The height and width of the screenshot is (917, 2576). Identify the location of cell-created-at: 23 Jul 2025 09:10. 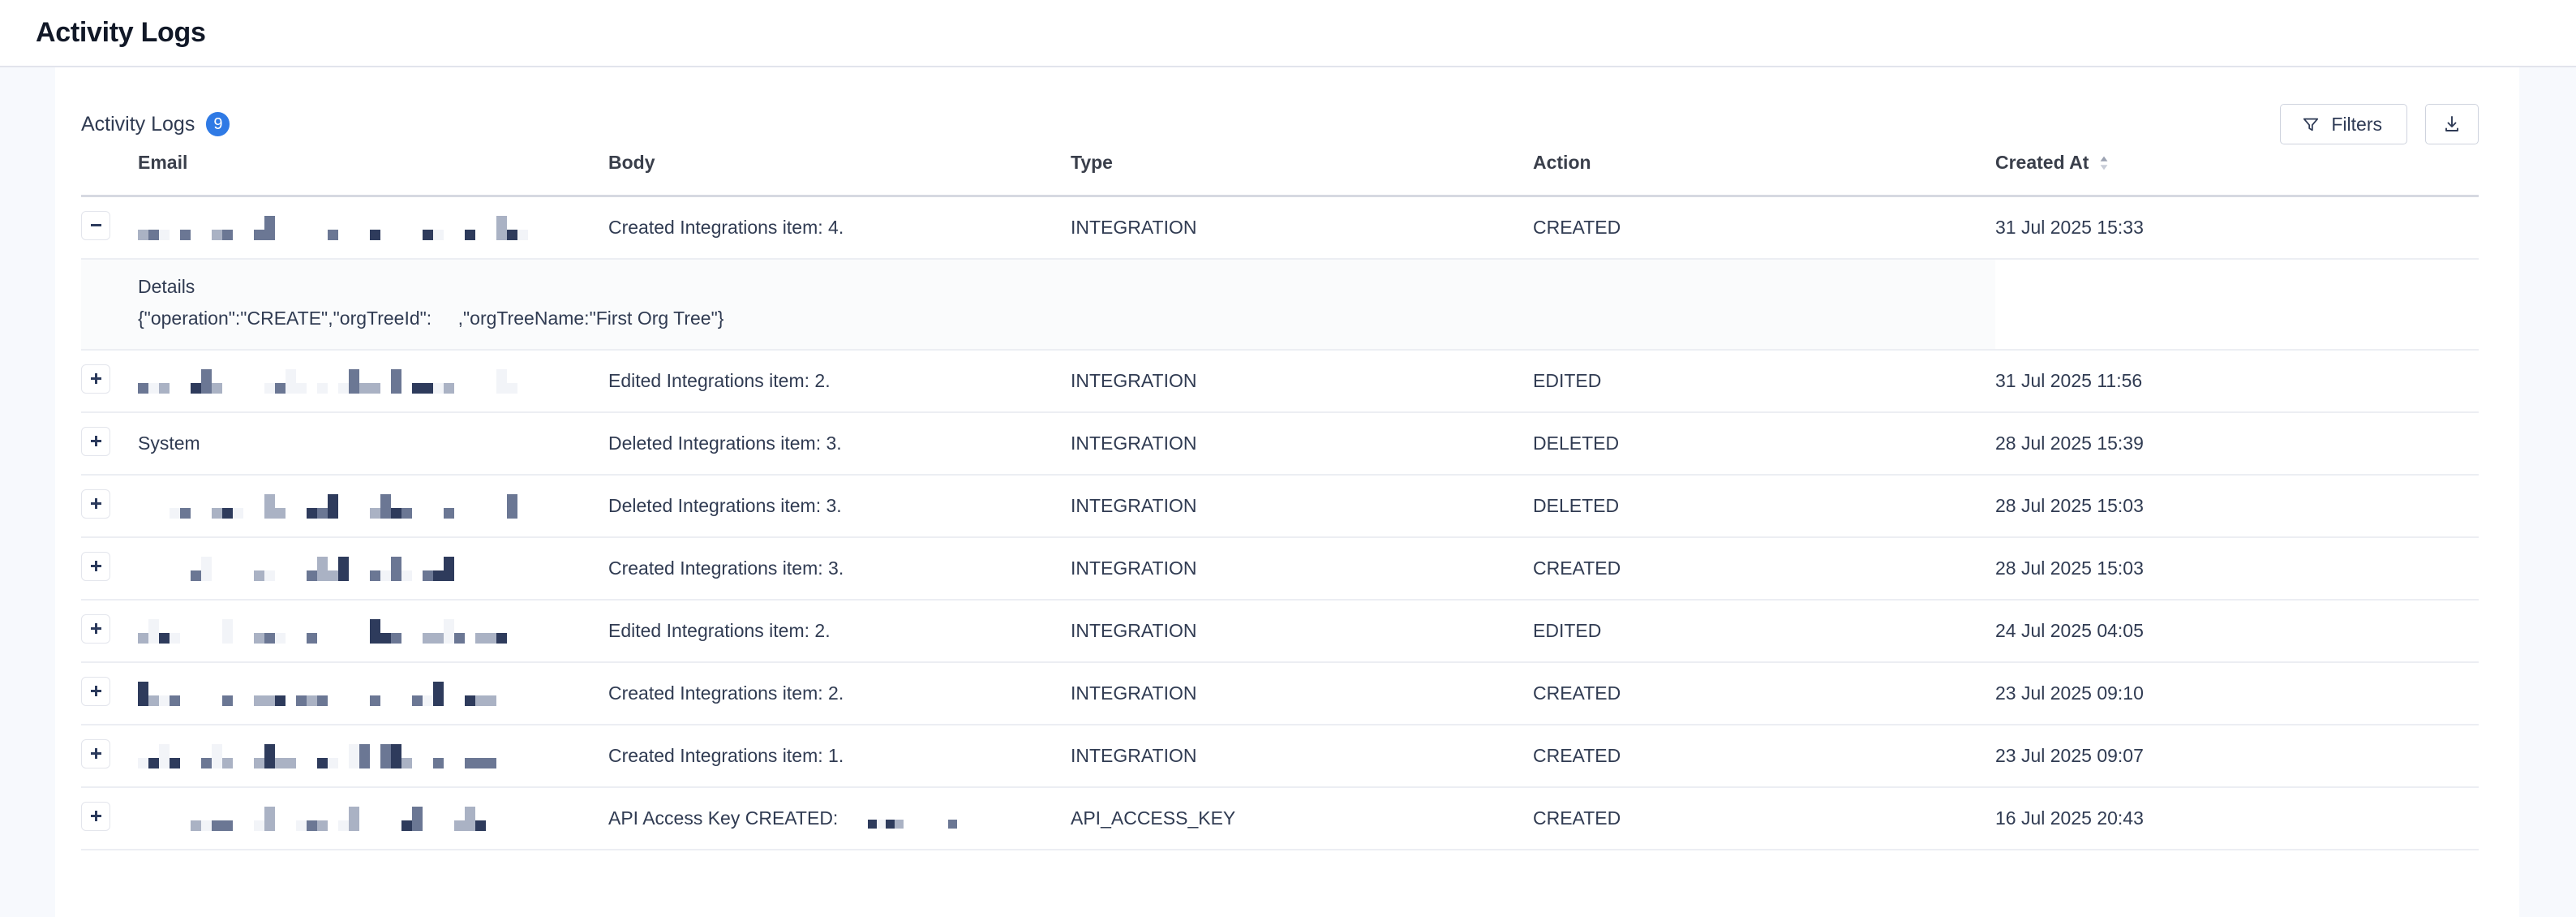
(2069, 693).